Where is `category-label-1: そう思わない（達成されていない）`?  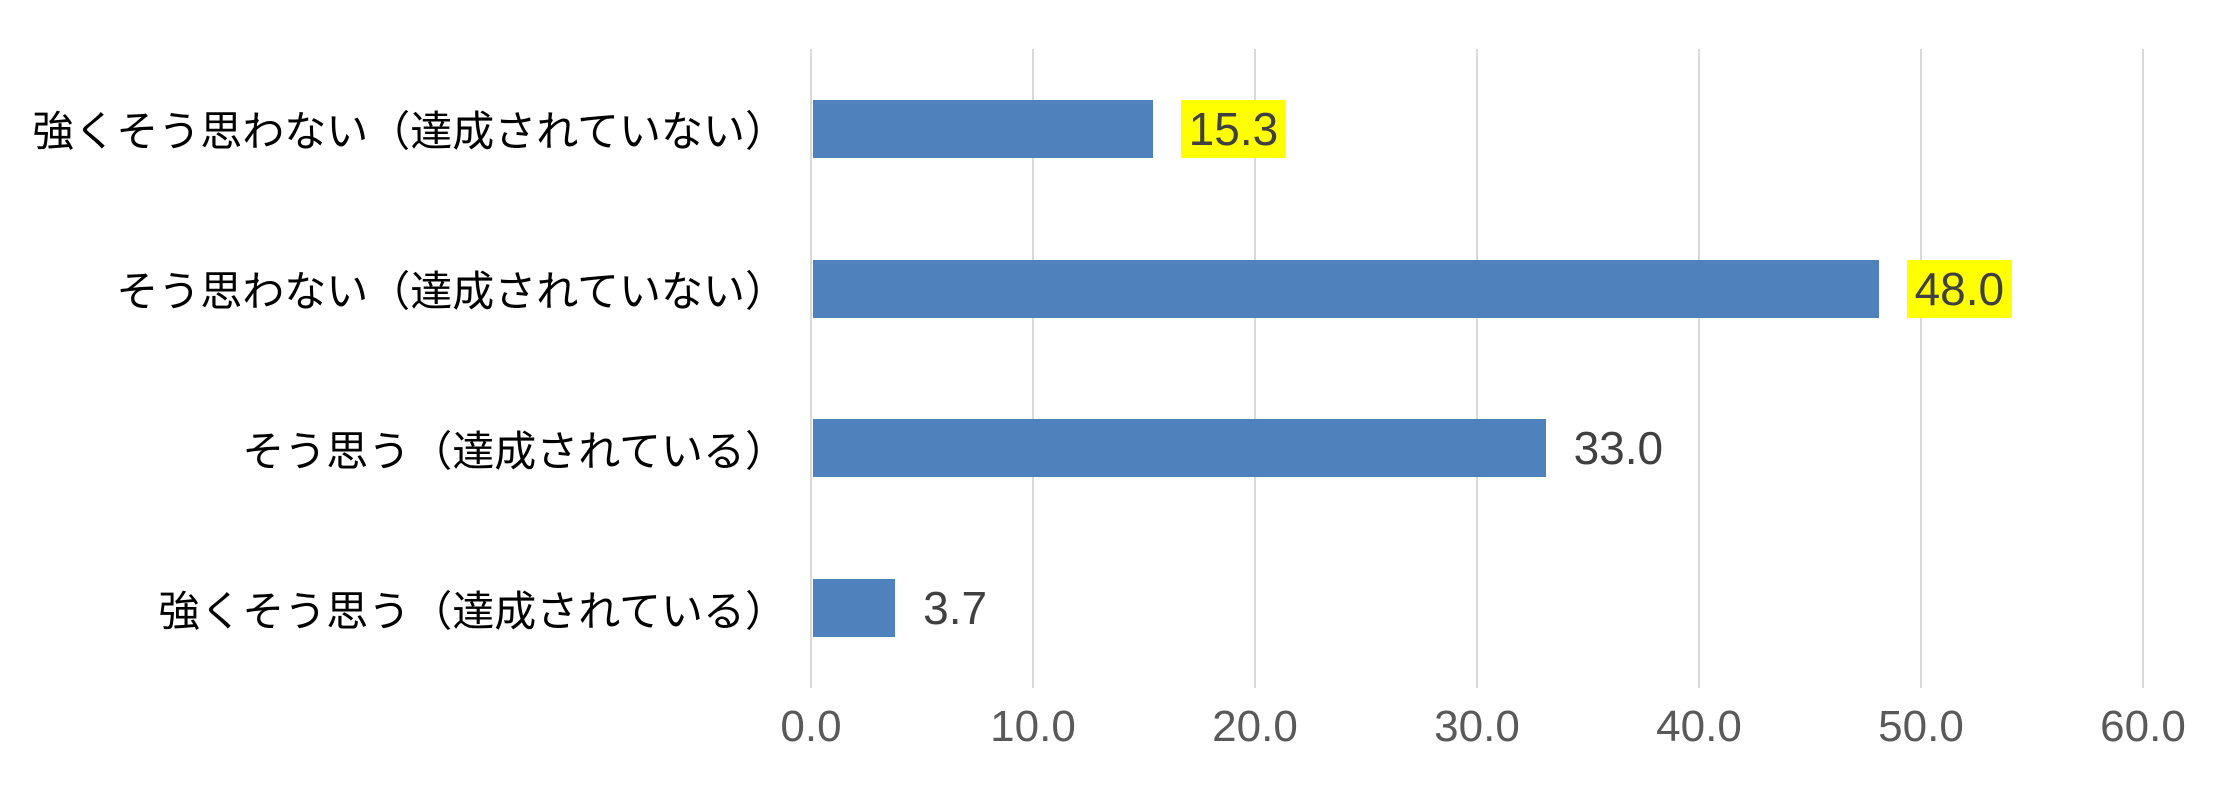 category-label-1: そう思わない（達成されていない） is located at coordinates (451, 292).